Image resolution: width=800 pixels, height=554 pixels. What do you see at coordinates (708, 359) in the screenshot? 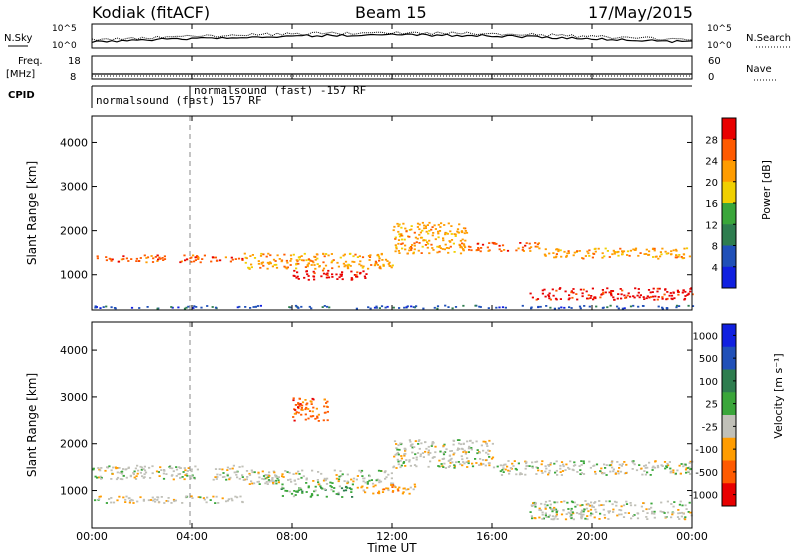
I see `velocity-colorbar-tick-label: 500` at bounding box center [708, 359].